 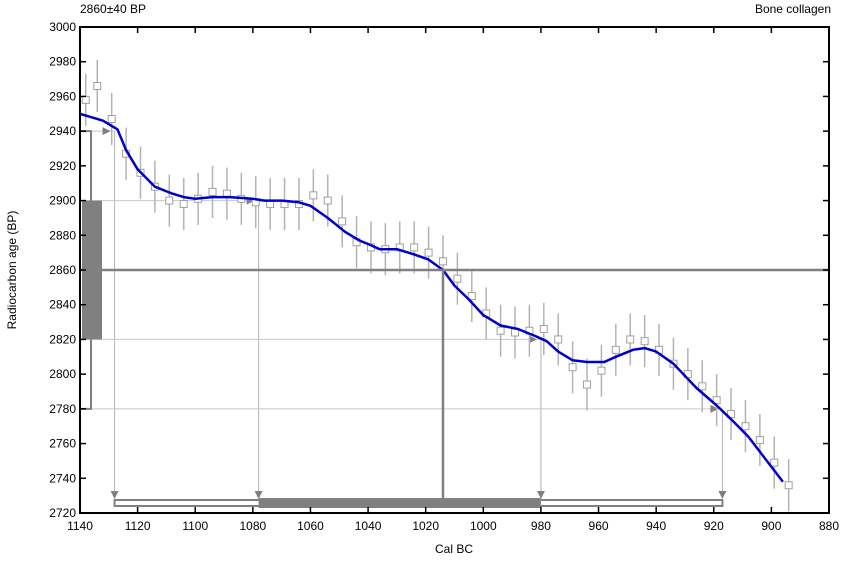 What do you see at coordinates (62, 478) in the screenshot?
I see `y-tick-label: 2740` at bounding box center [62, 478].